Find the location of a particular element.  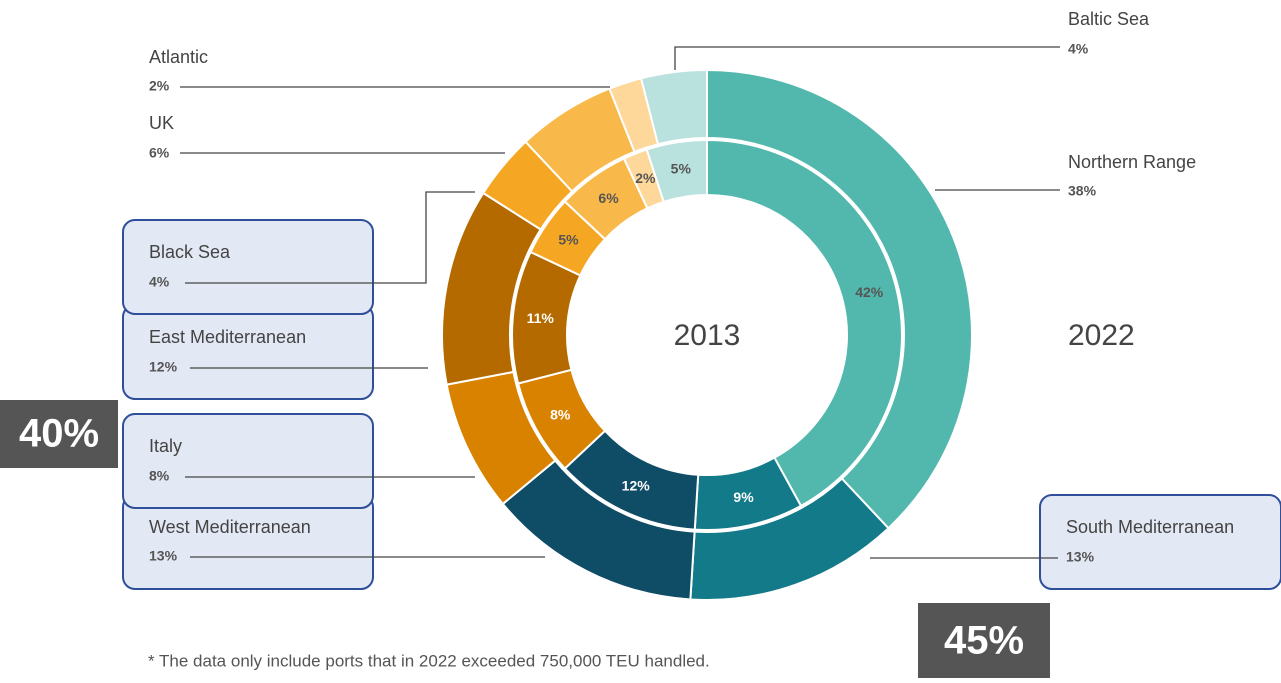

category-label: Black Sea is located at coordinates (190, 252).